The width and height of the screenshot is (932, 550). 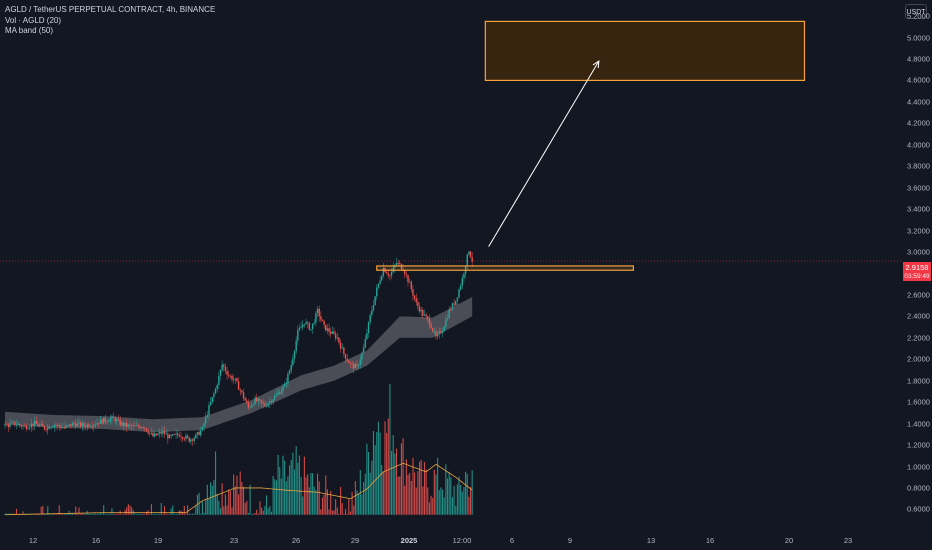 What do you see at coordinates (918, 488) in the screenshot?
I see `price-tick-label: 0.8000` at bounding box center [918, 488].